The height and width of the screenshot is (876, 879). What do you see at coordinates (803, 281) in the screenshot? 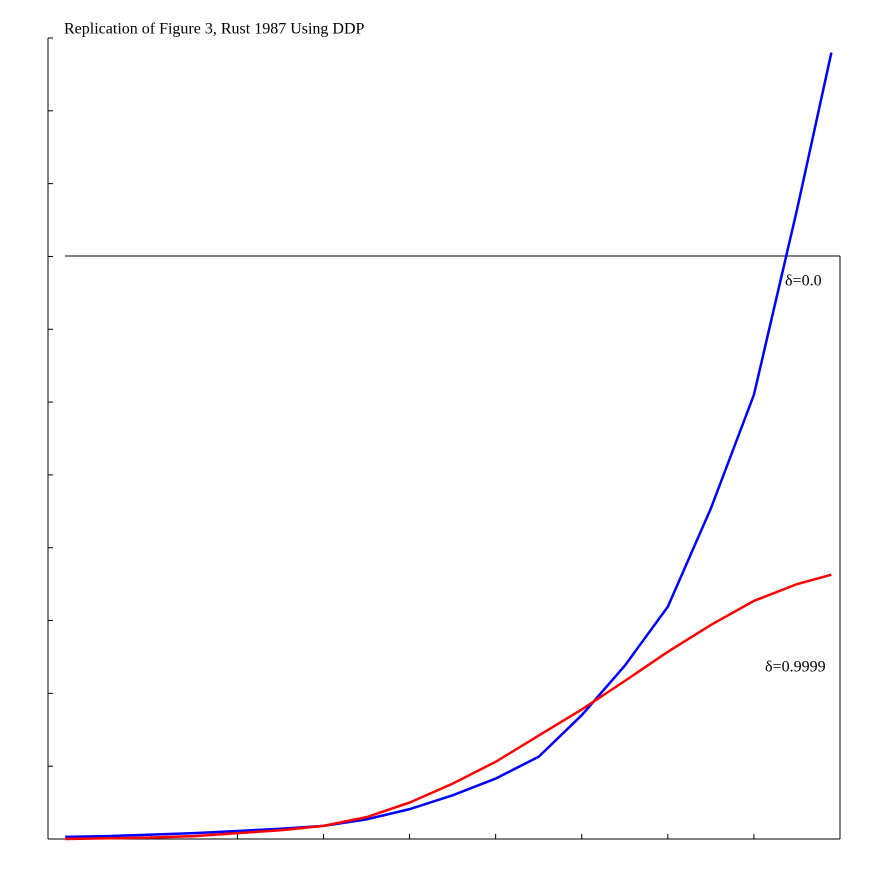
I see `annotation: δ=0.0` at bounding box center [803, 281].